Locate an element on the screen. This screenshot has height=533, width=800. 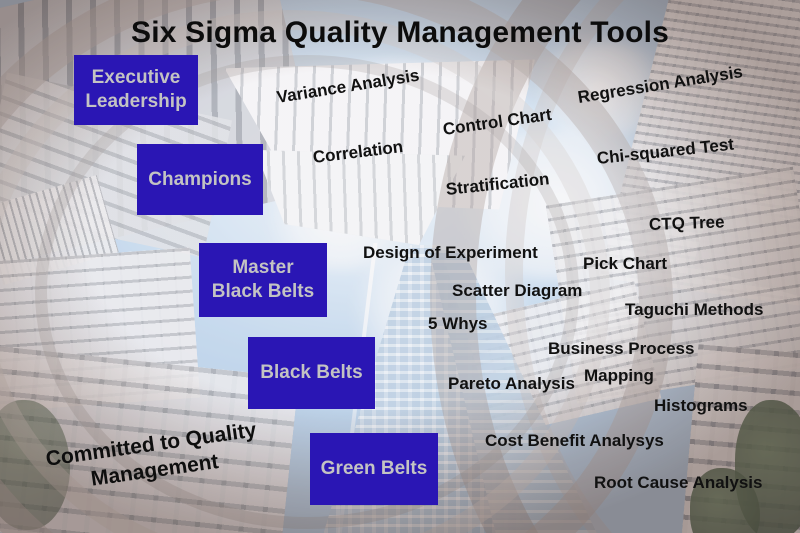
tool-label-business-process: Business Process is located at coordinates (621, 348).